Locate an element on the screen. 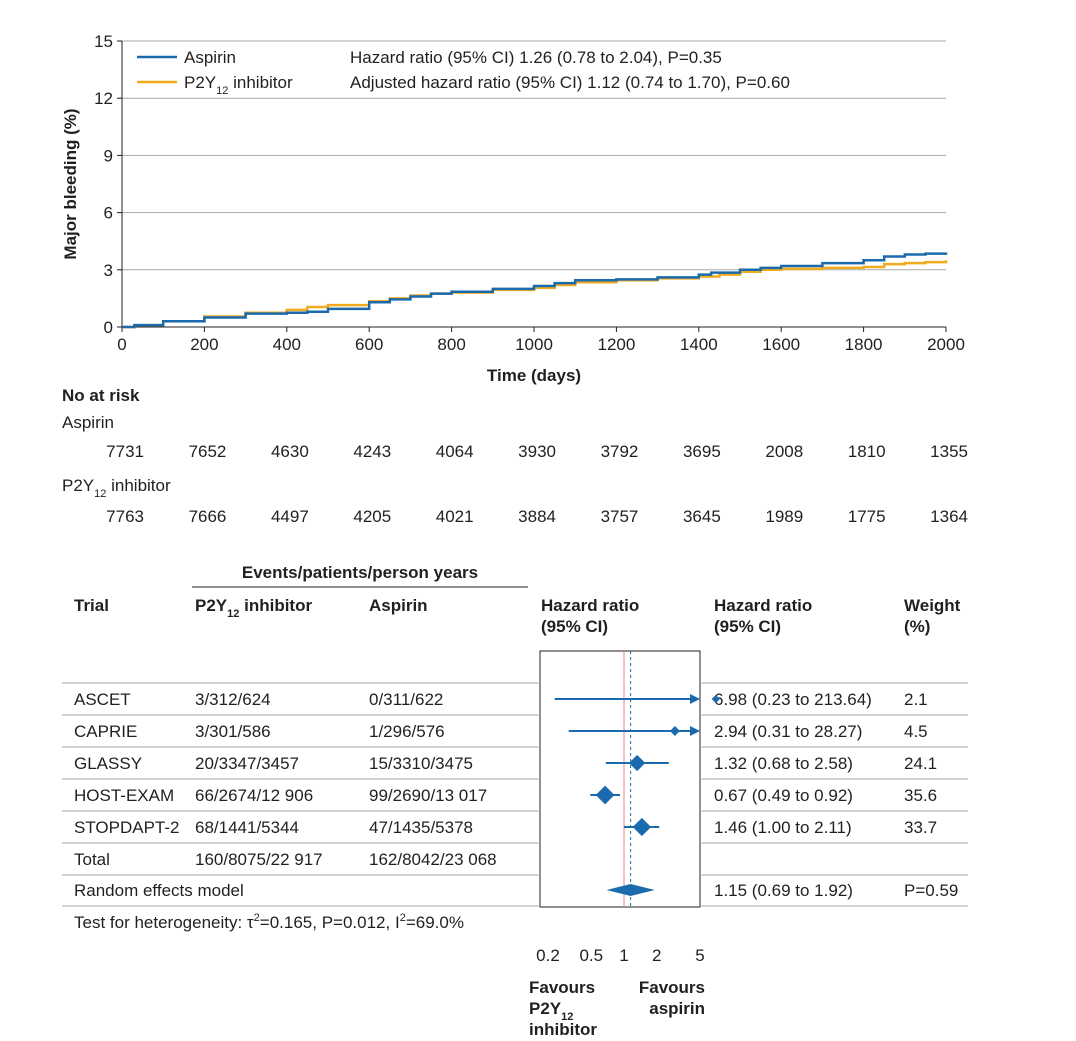 This screenshot has height=1041, width=1076. favours-right-line2: aspirin is located at coordinates (677, 1008).